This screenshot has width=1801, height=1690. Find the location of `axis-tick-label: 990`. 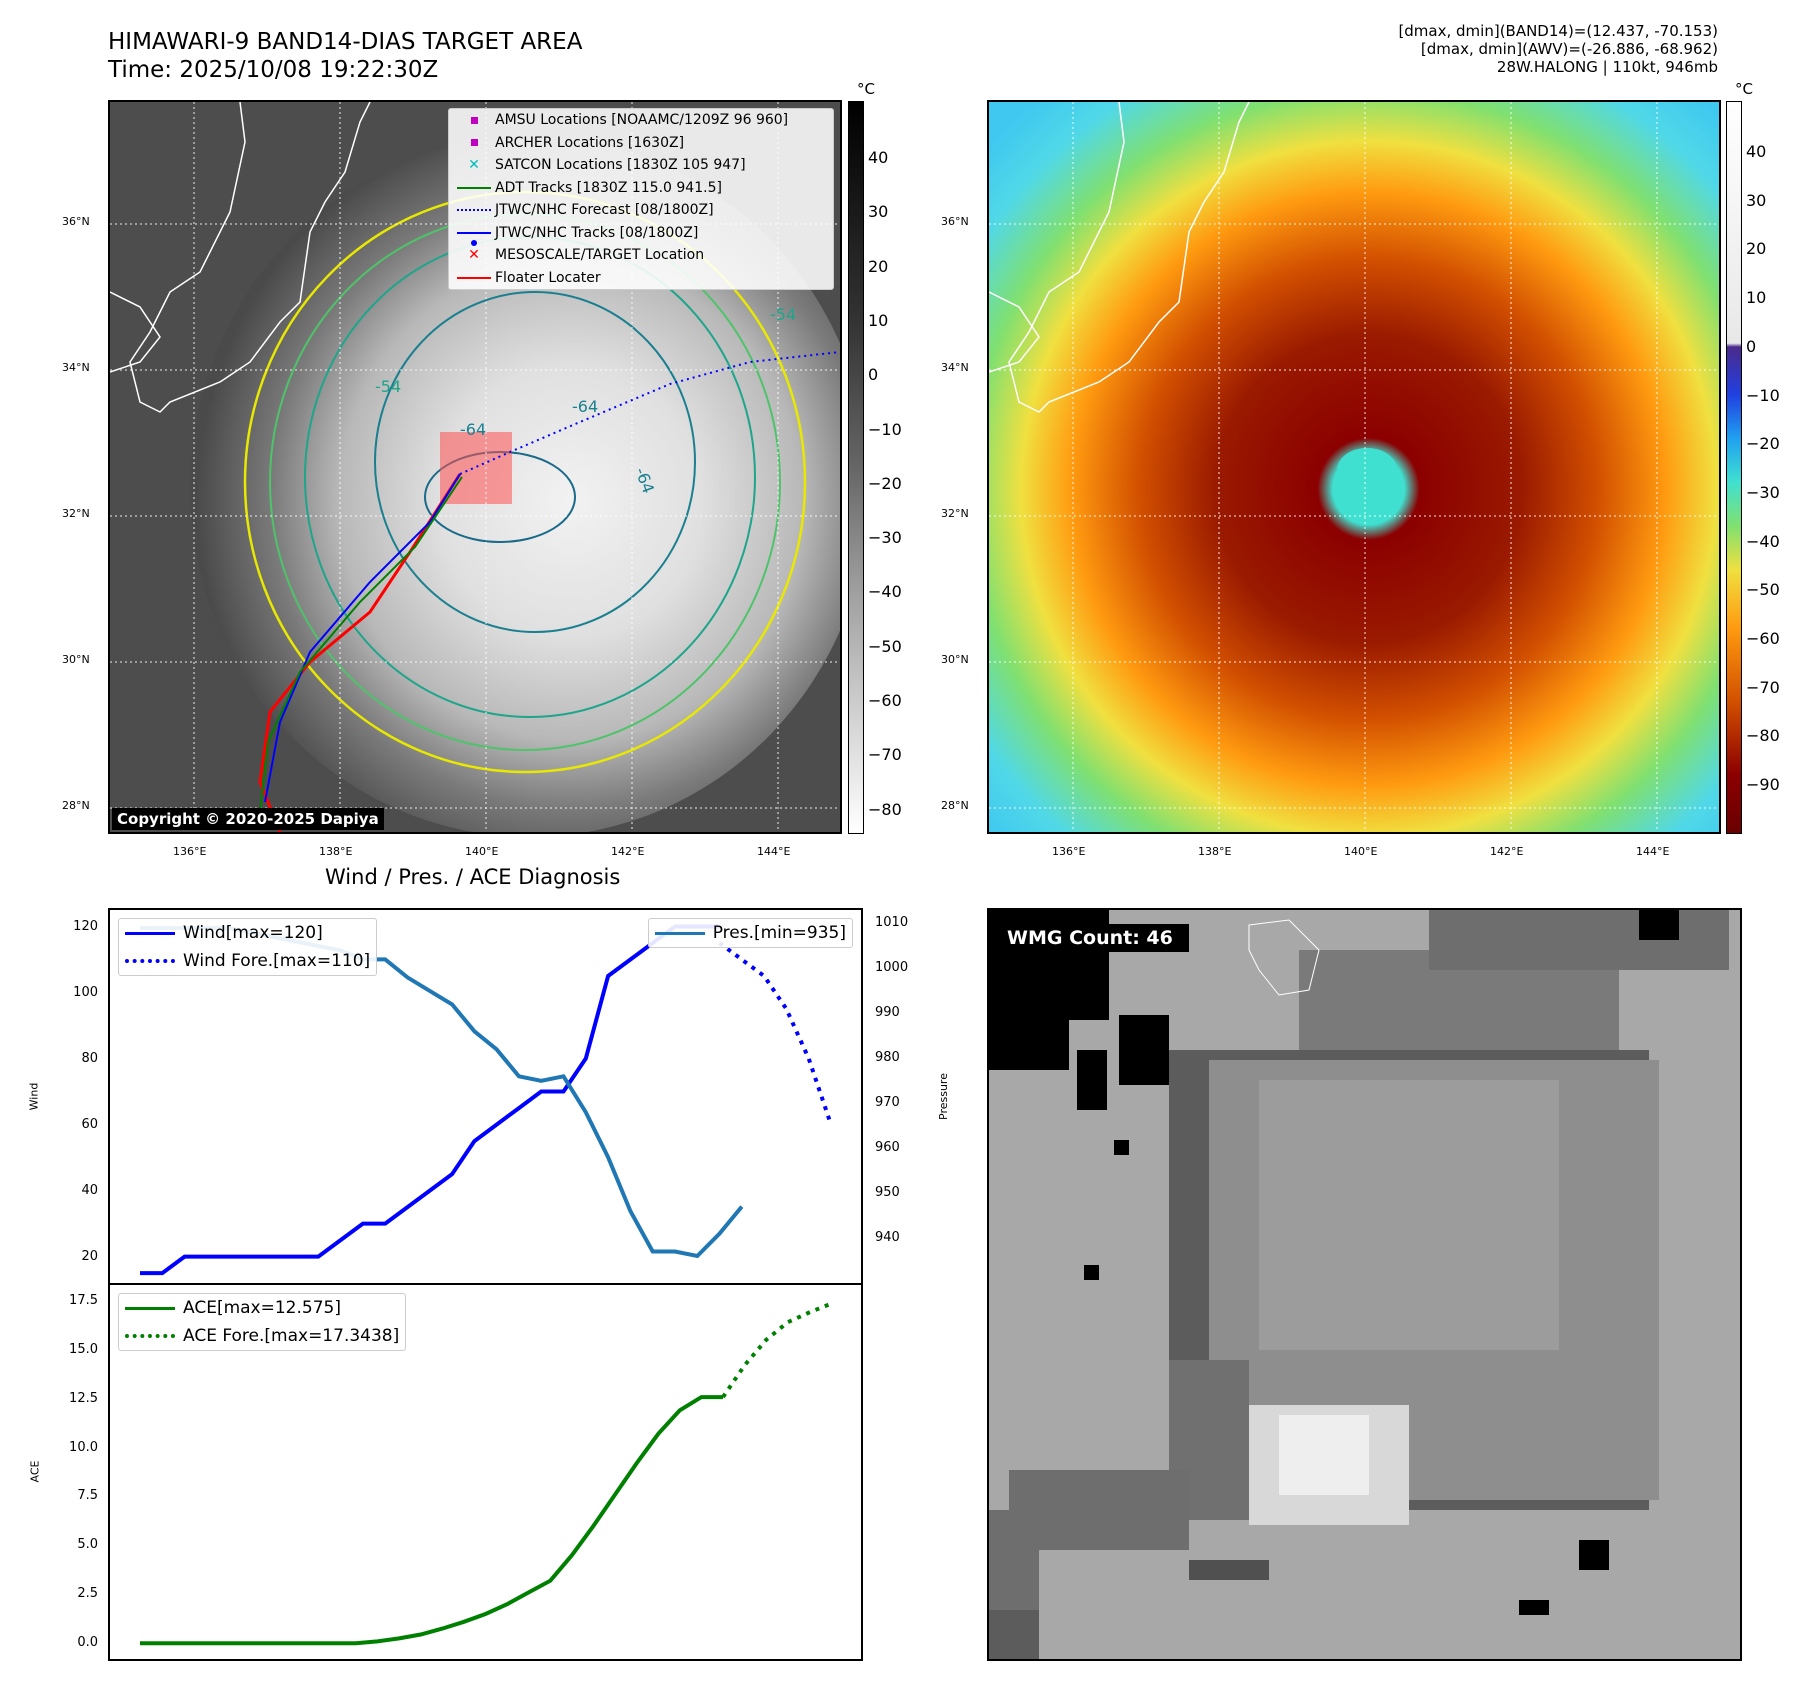

axis-tick-label: 990 is located at coordinates (887, 1013).